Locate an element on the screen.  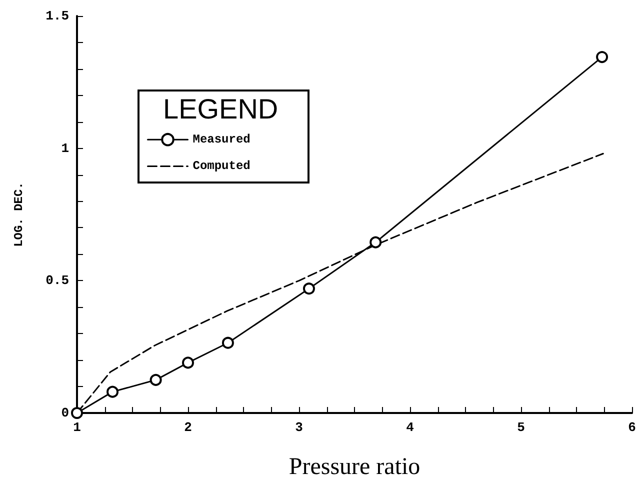
y-tick-label: 1 is located at coordinates (65, 148).